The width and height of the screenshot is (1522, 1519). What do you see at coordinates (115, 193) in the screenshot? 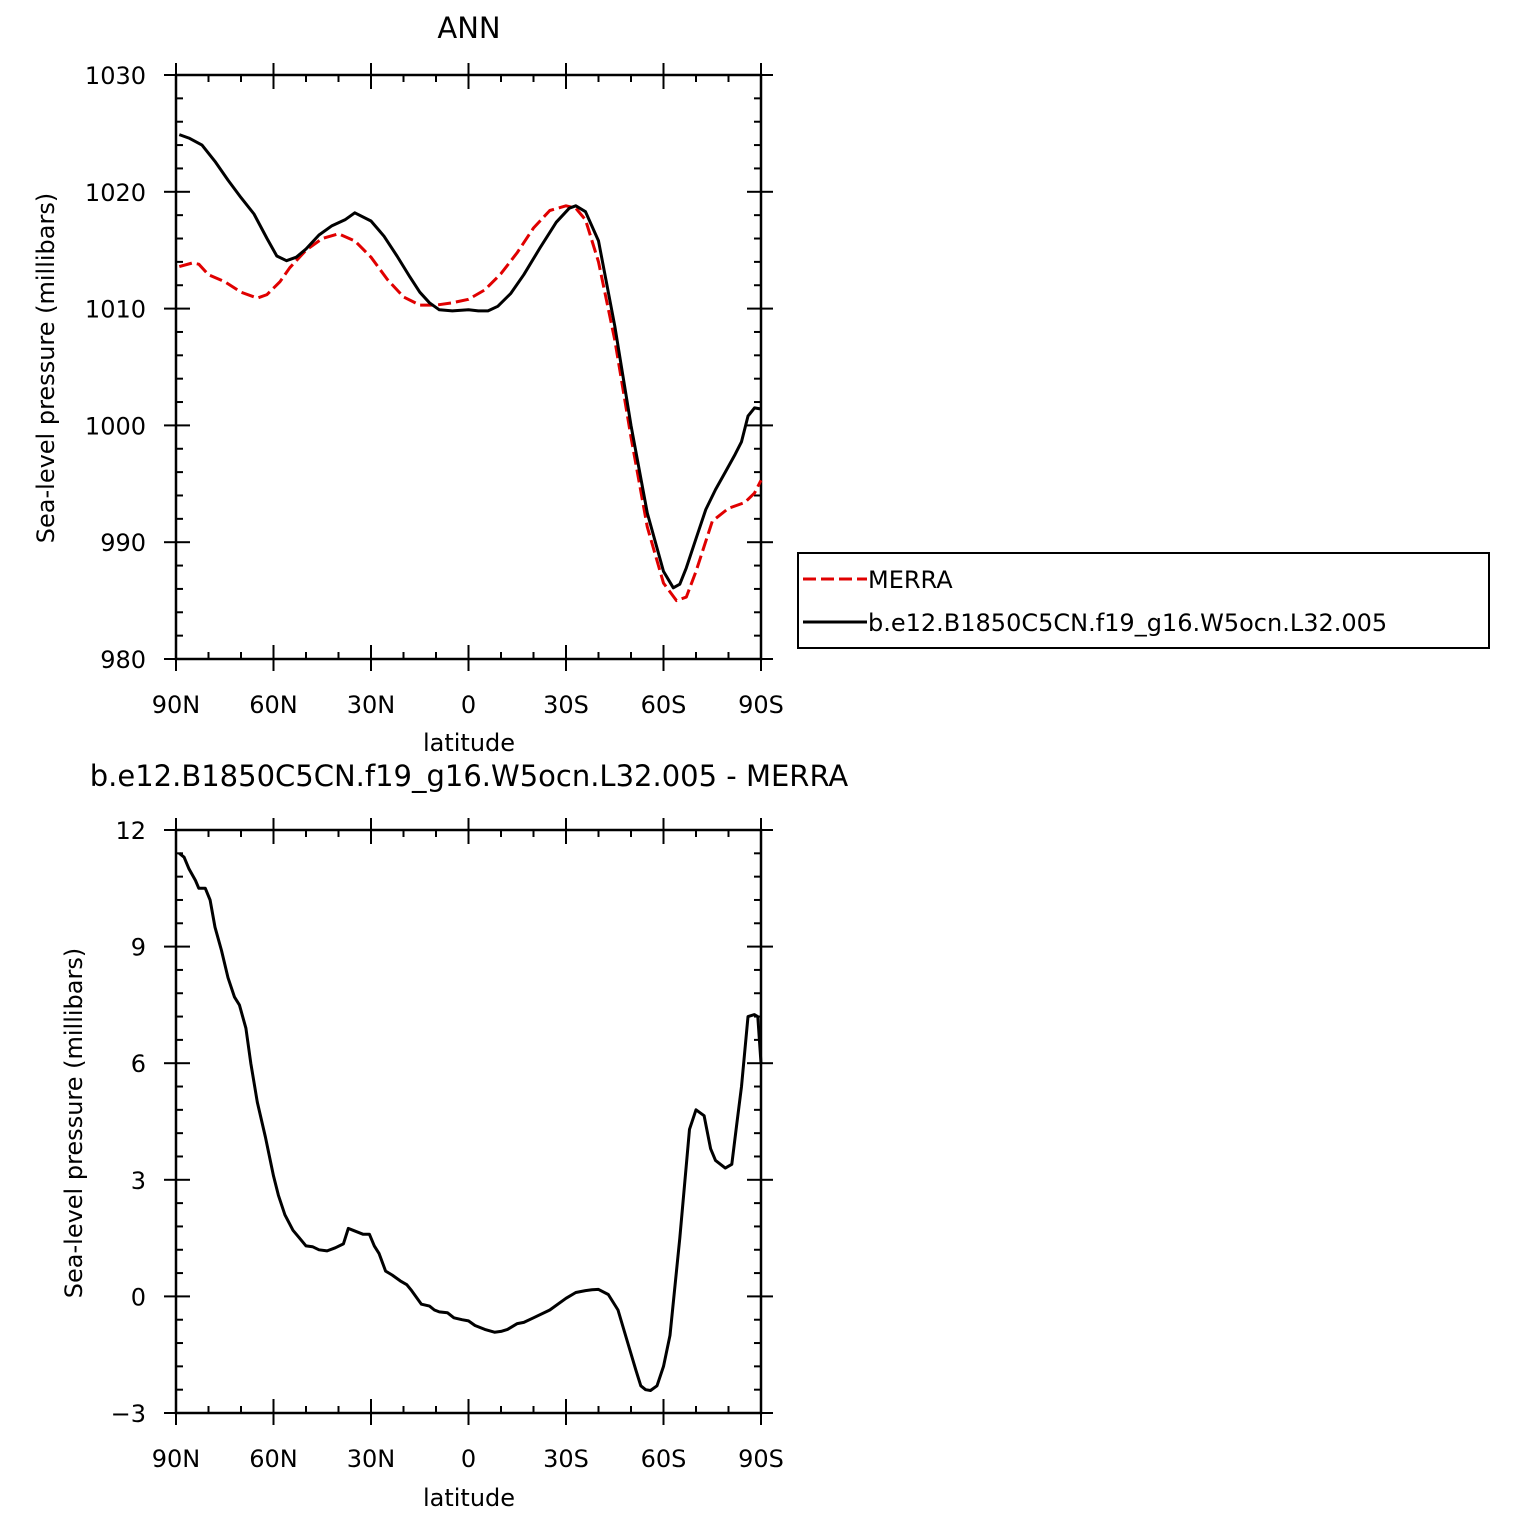
I see `y-tick-label: 1020` at bounding box center [115, 193].